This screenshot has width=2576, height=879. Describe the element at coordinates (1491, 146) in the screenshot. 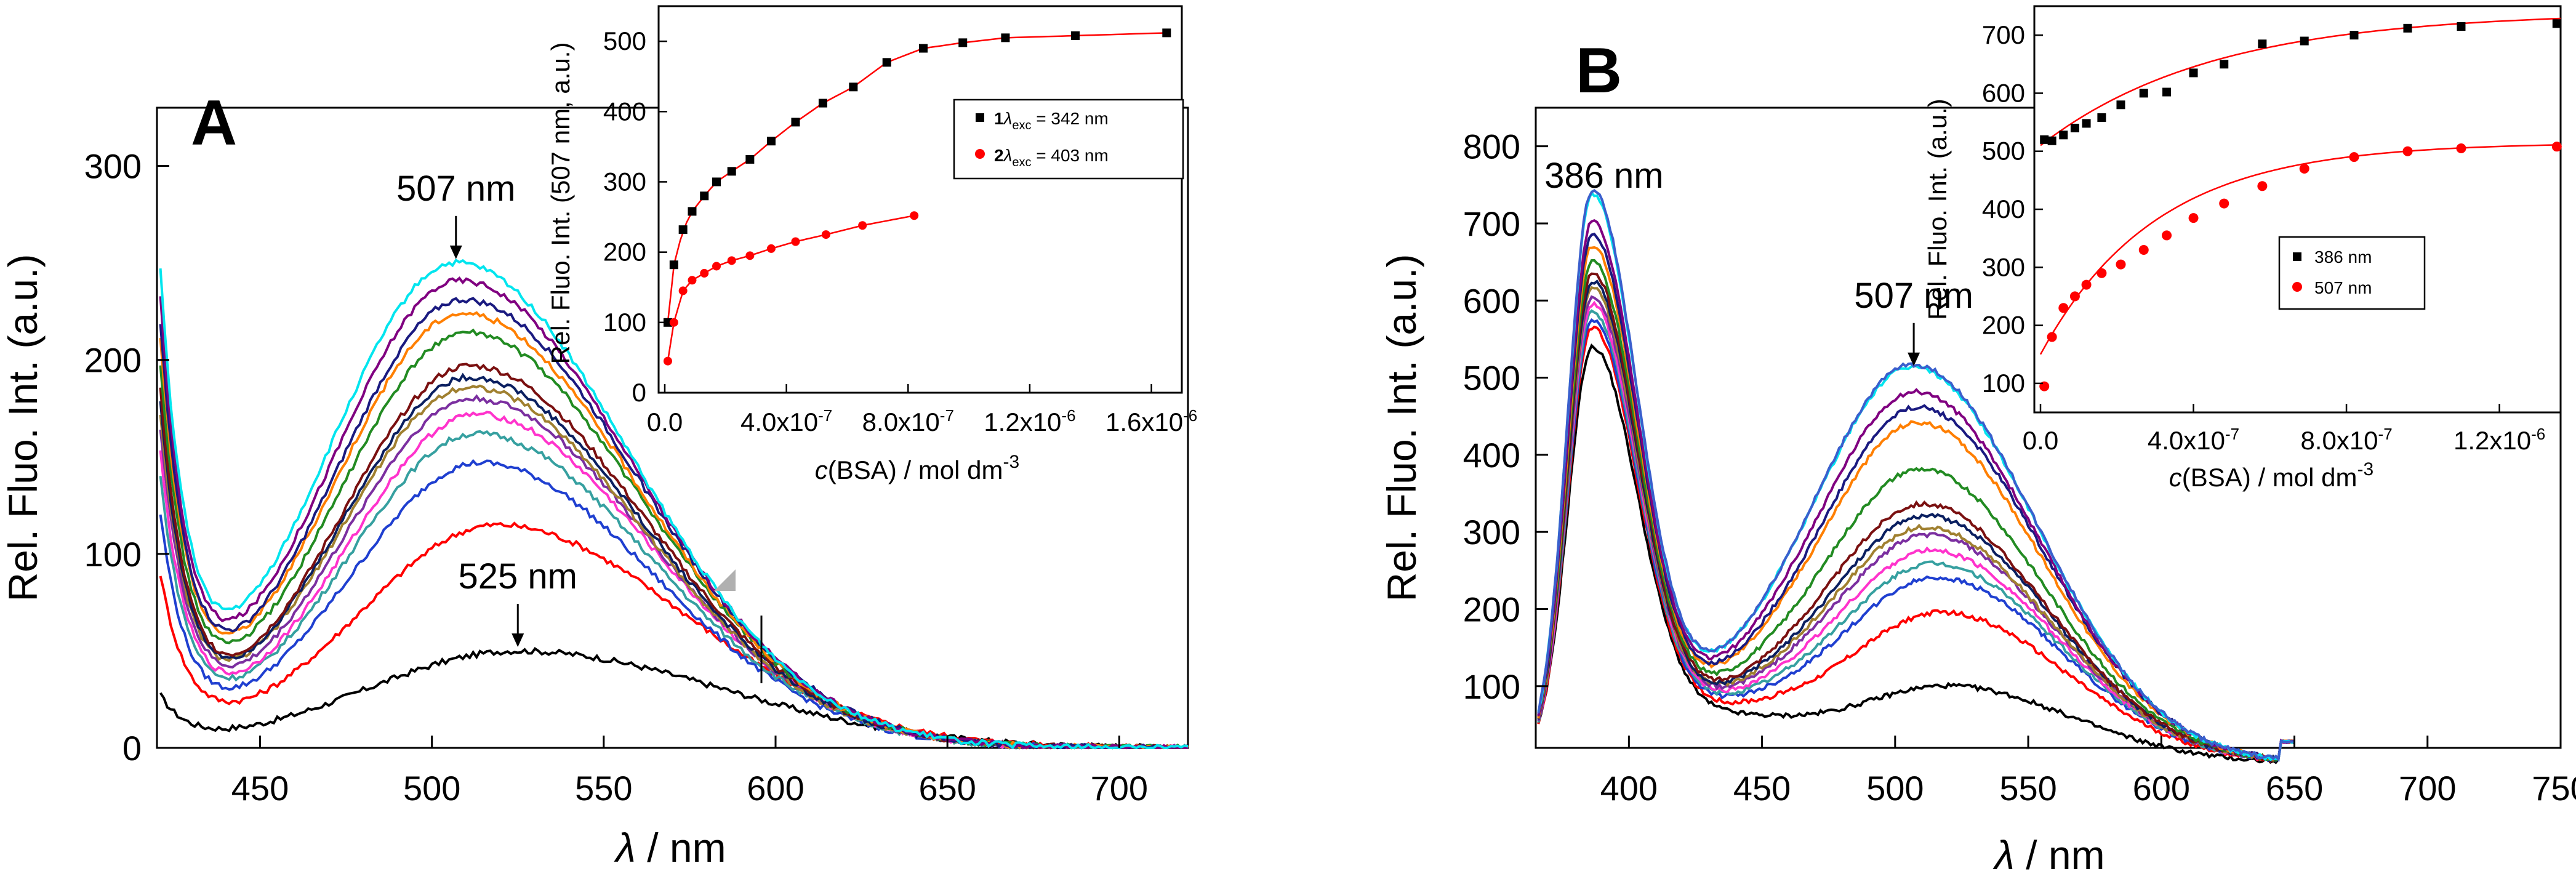

I see `panel-b-y-tick-label: 800` at that location.